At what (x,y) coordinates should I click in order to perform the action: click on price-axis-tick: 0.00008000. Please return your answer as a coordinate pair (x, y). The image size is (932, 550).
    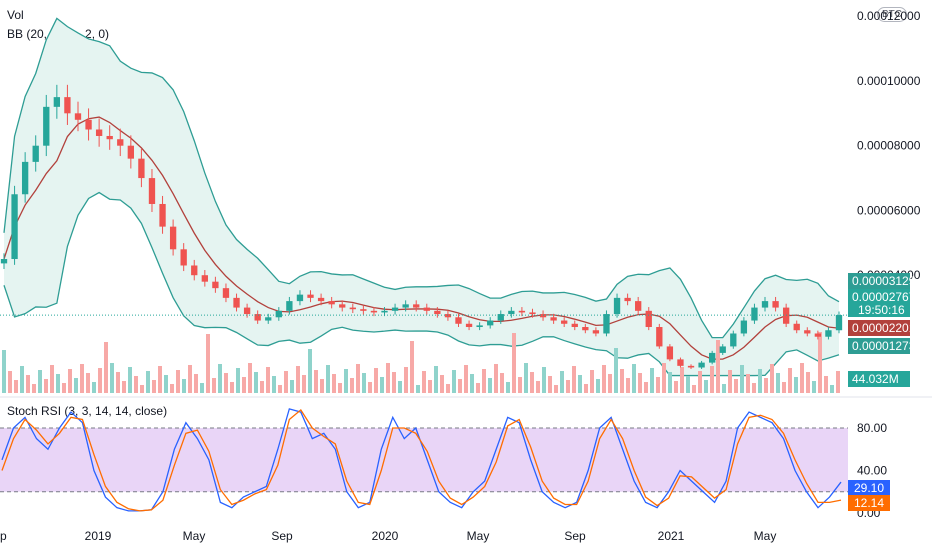
    Looking at the image, I should click on (889, 146).